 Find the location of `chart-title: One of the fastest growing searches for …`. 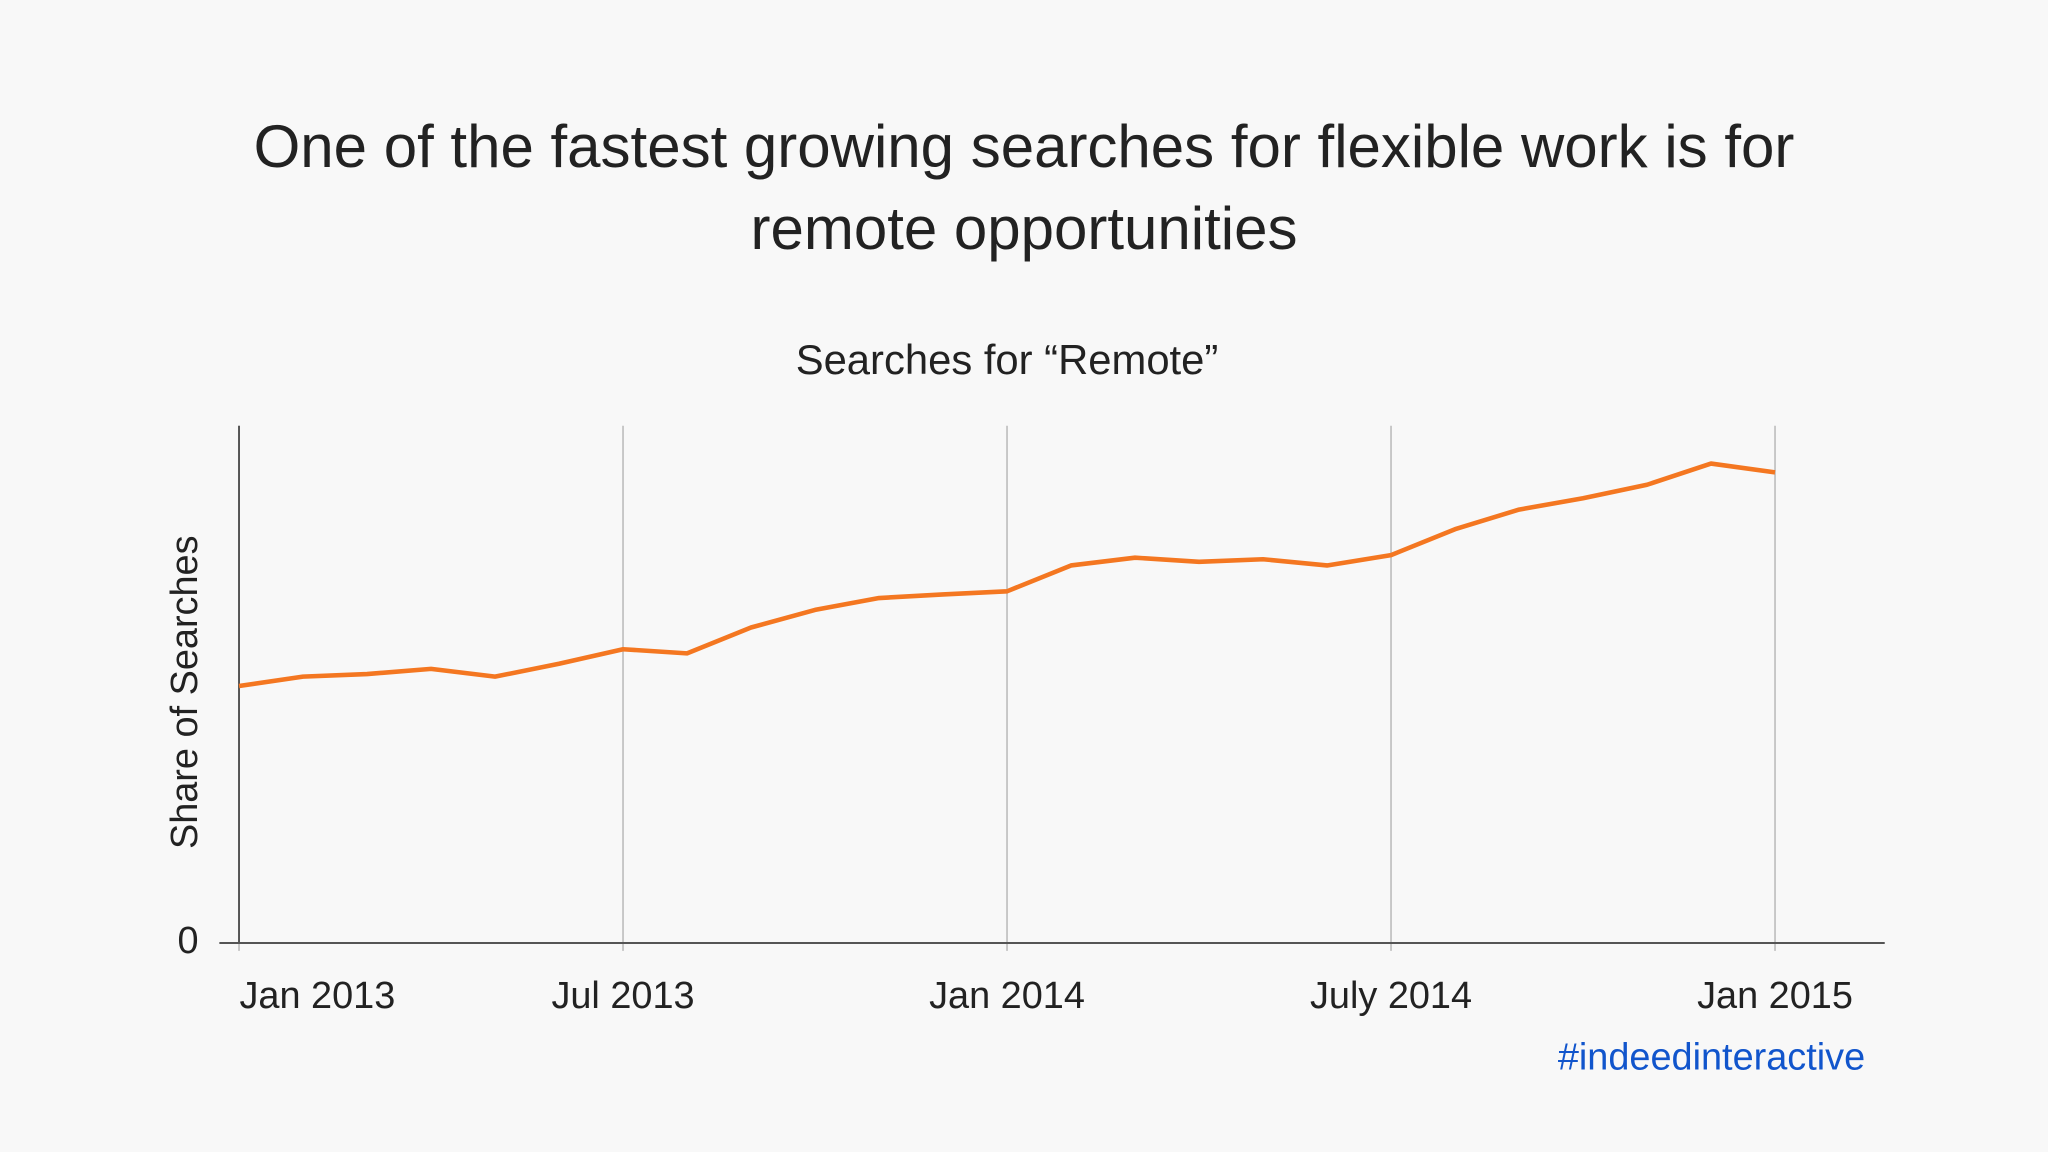

chart-title: One of the fastest growing searches for … is located at coordinates (1024, 187).